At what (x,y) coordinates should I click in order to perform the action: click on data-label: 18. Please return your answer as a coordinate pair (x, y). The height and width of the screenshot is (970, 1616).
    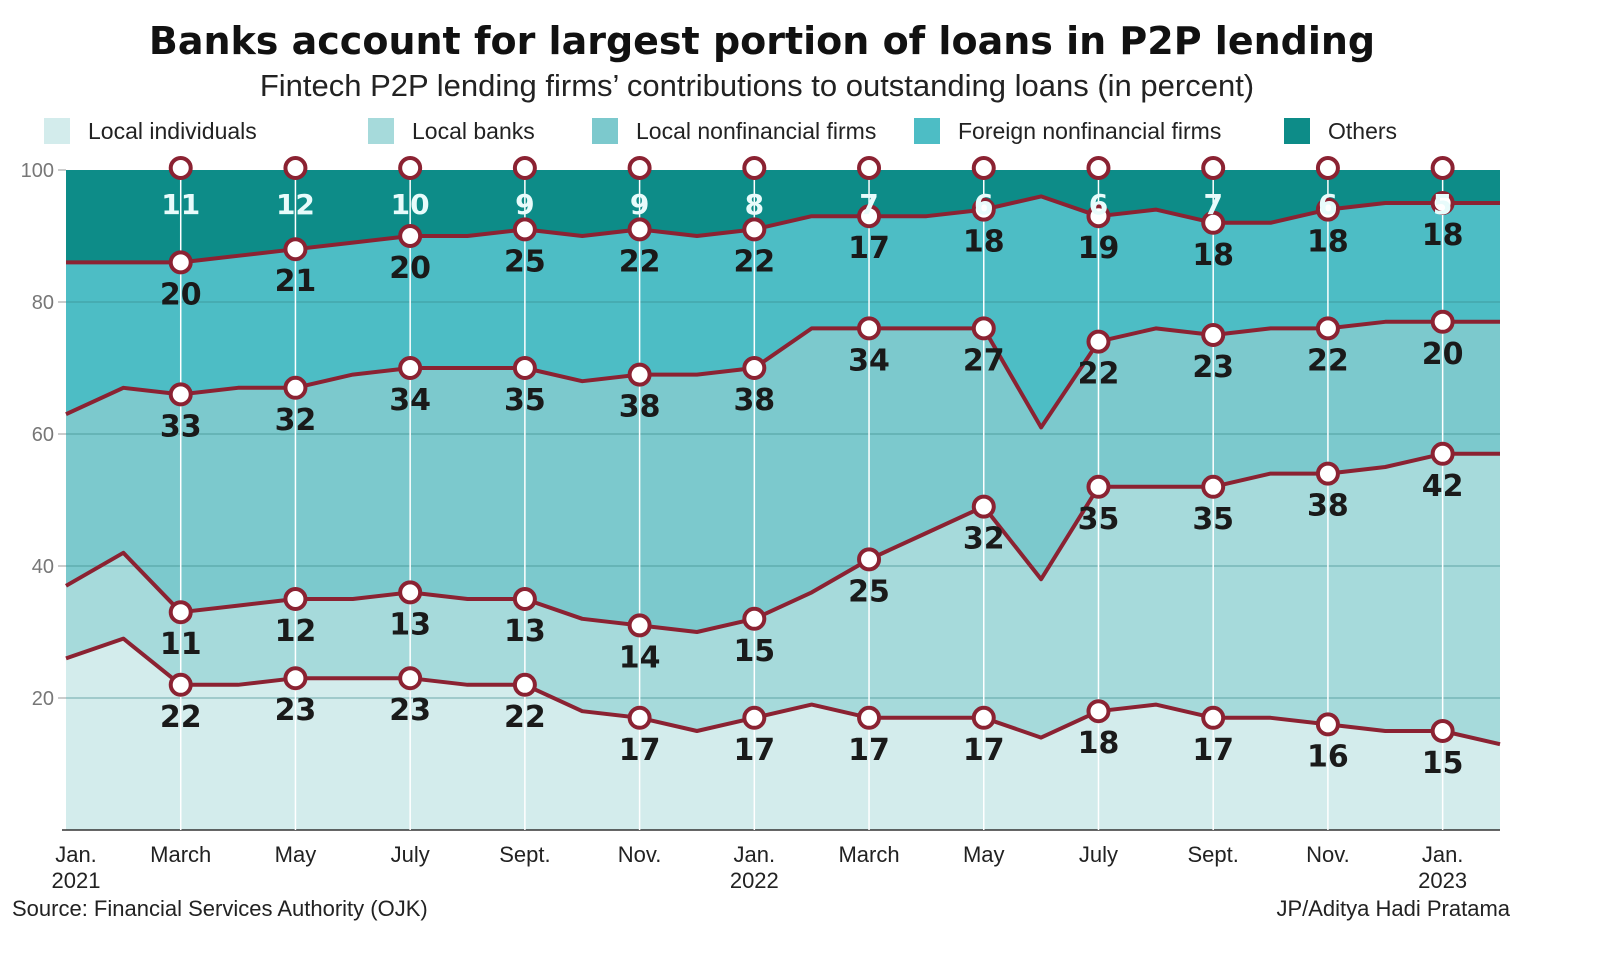
    Looking at the image, I should click on (1328, 242).